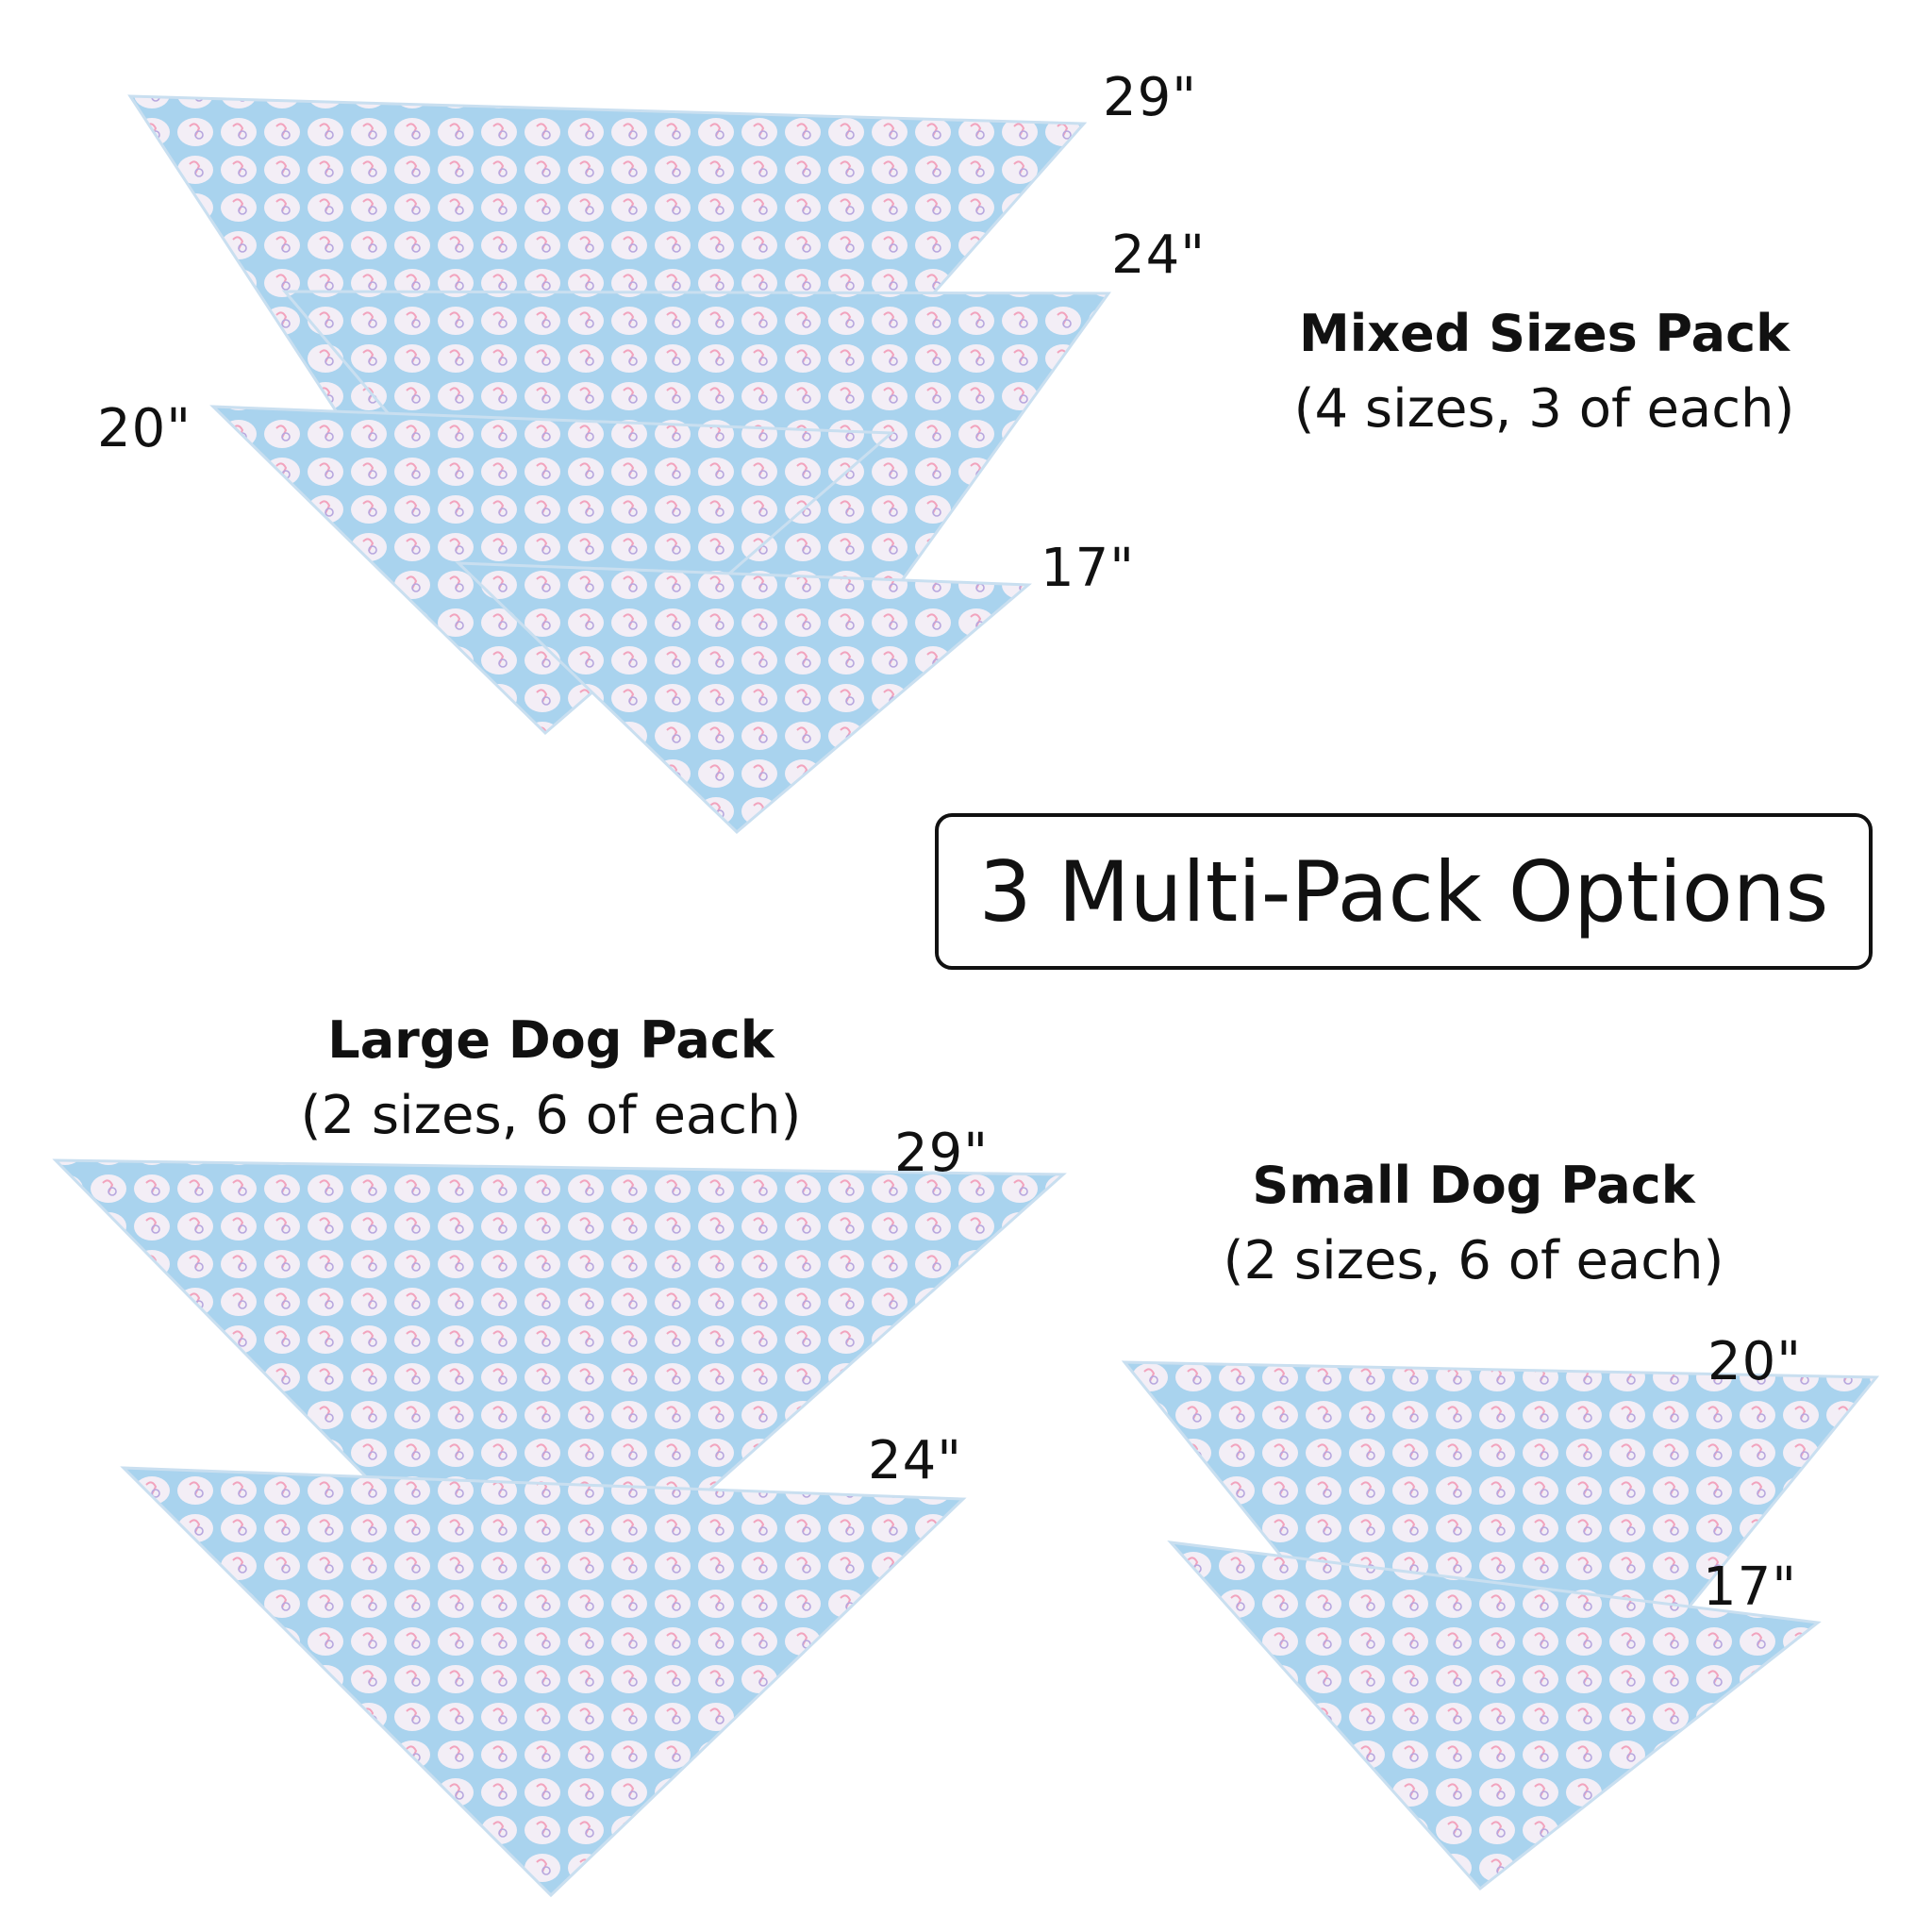 Image resolution: width=1932 pixels, height=1932 pixels. What do you see at coordinates (550, 1040) in the screenshot?
I see `pack-name: Large Dog Pack` at bounding box center [550, 1040].